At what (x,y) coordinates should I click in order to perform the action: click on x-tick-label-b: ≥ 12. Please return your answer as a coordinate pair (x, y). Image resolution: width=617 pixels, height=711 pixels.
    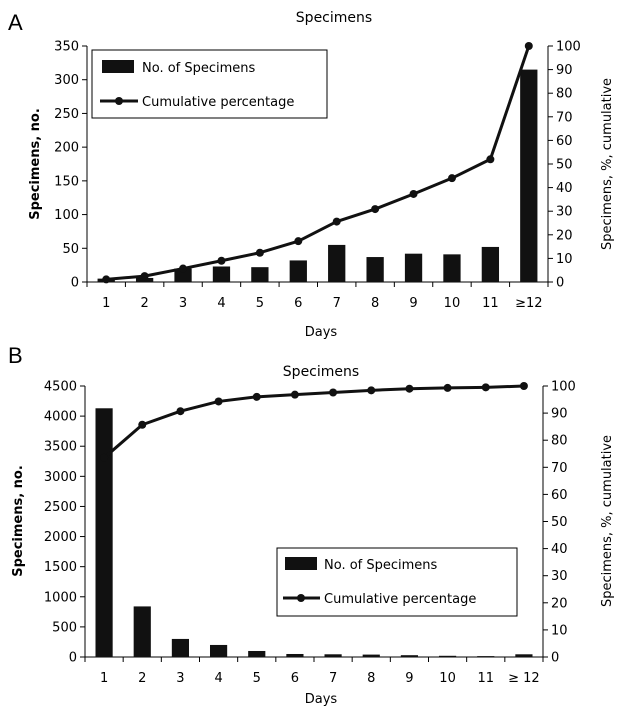
    Looking at the image, I should click on (524, 678).